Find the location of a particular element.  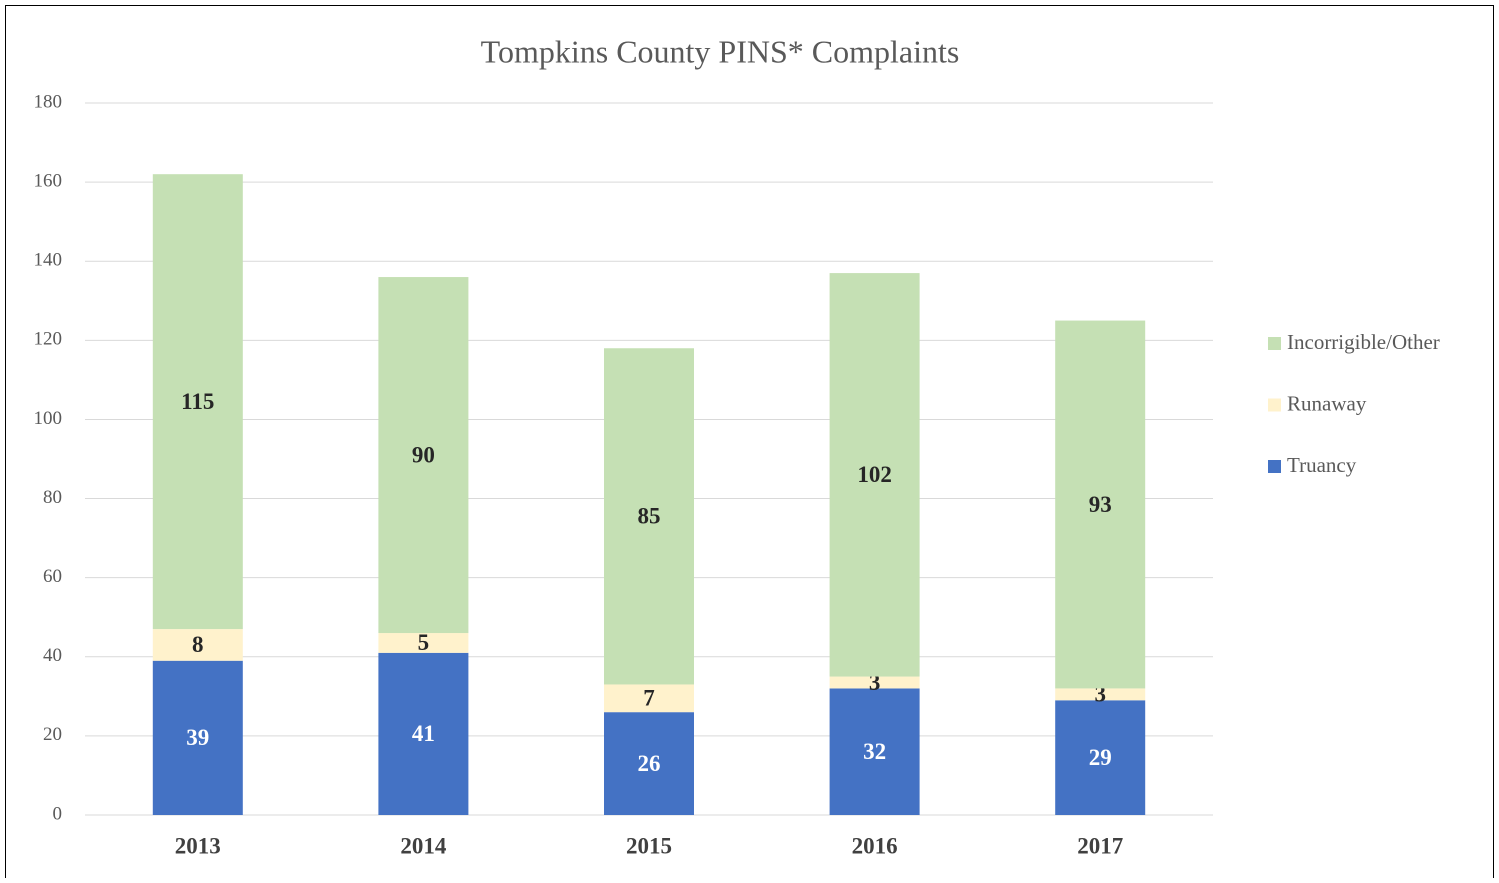

data-label: 41 is located at coordinates (423, 733).